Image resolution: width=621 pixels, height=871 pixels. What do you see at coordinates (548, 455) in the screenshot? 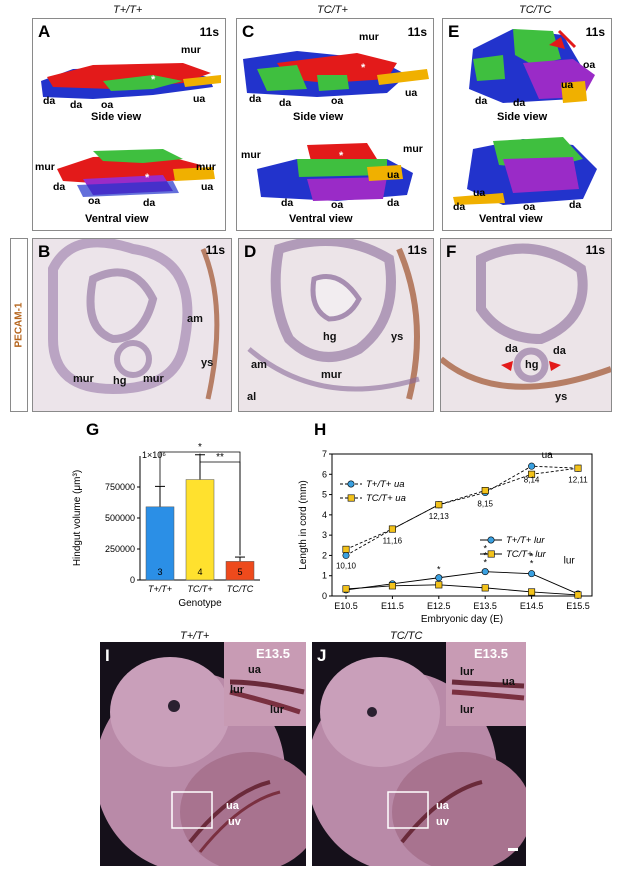
I see `group-label-ua: ua` at bounding box center [548, 455].